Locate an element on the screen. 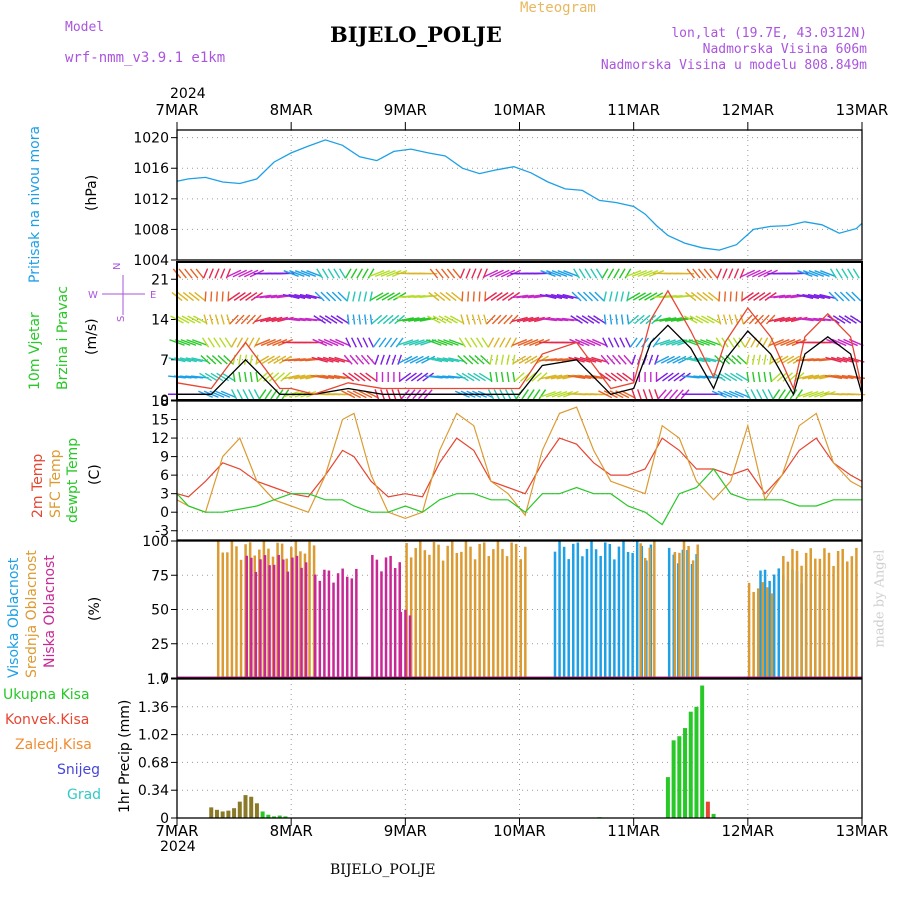  ytick-label: -3 is located at coordinates (162, 532).